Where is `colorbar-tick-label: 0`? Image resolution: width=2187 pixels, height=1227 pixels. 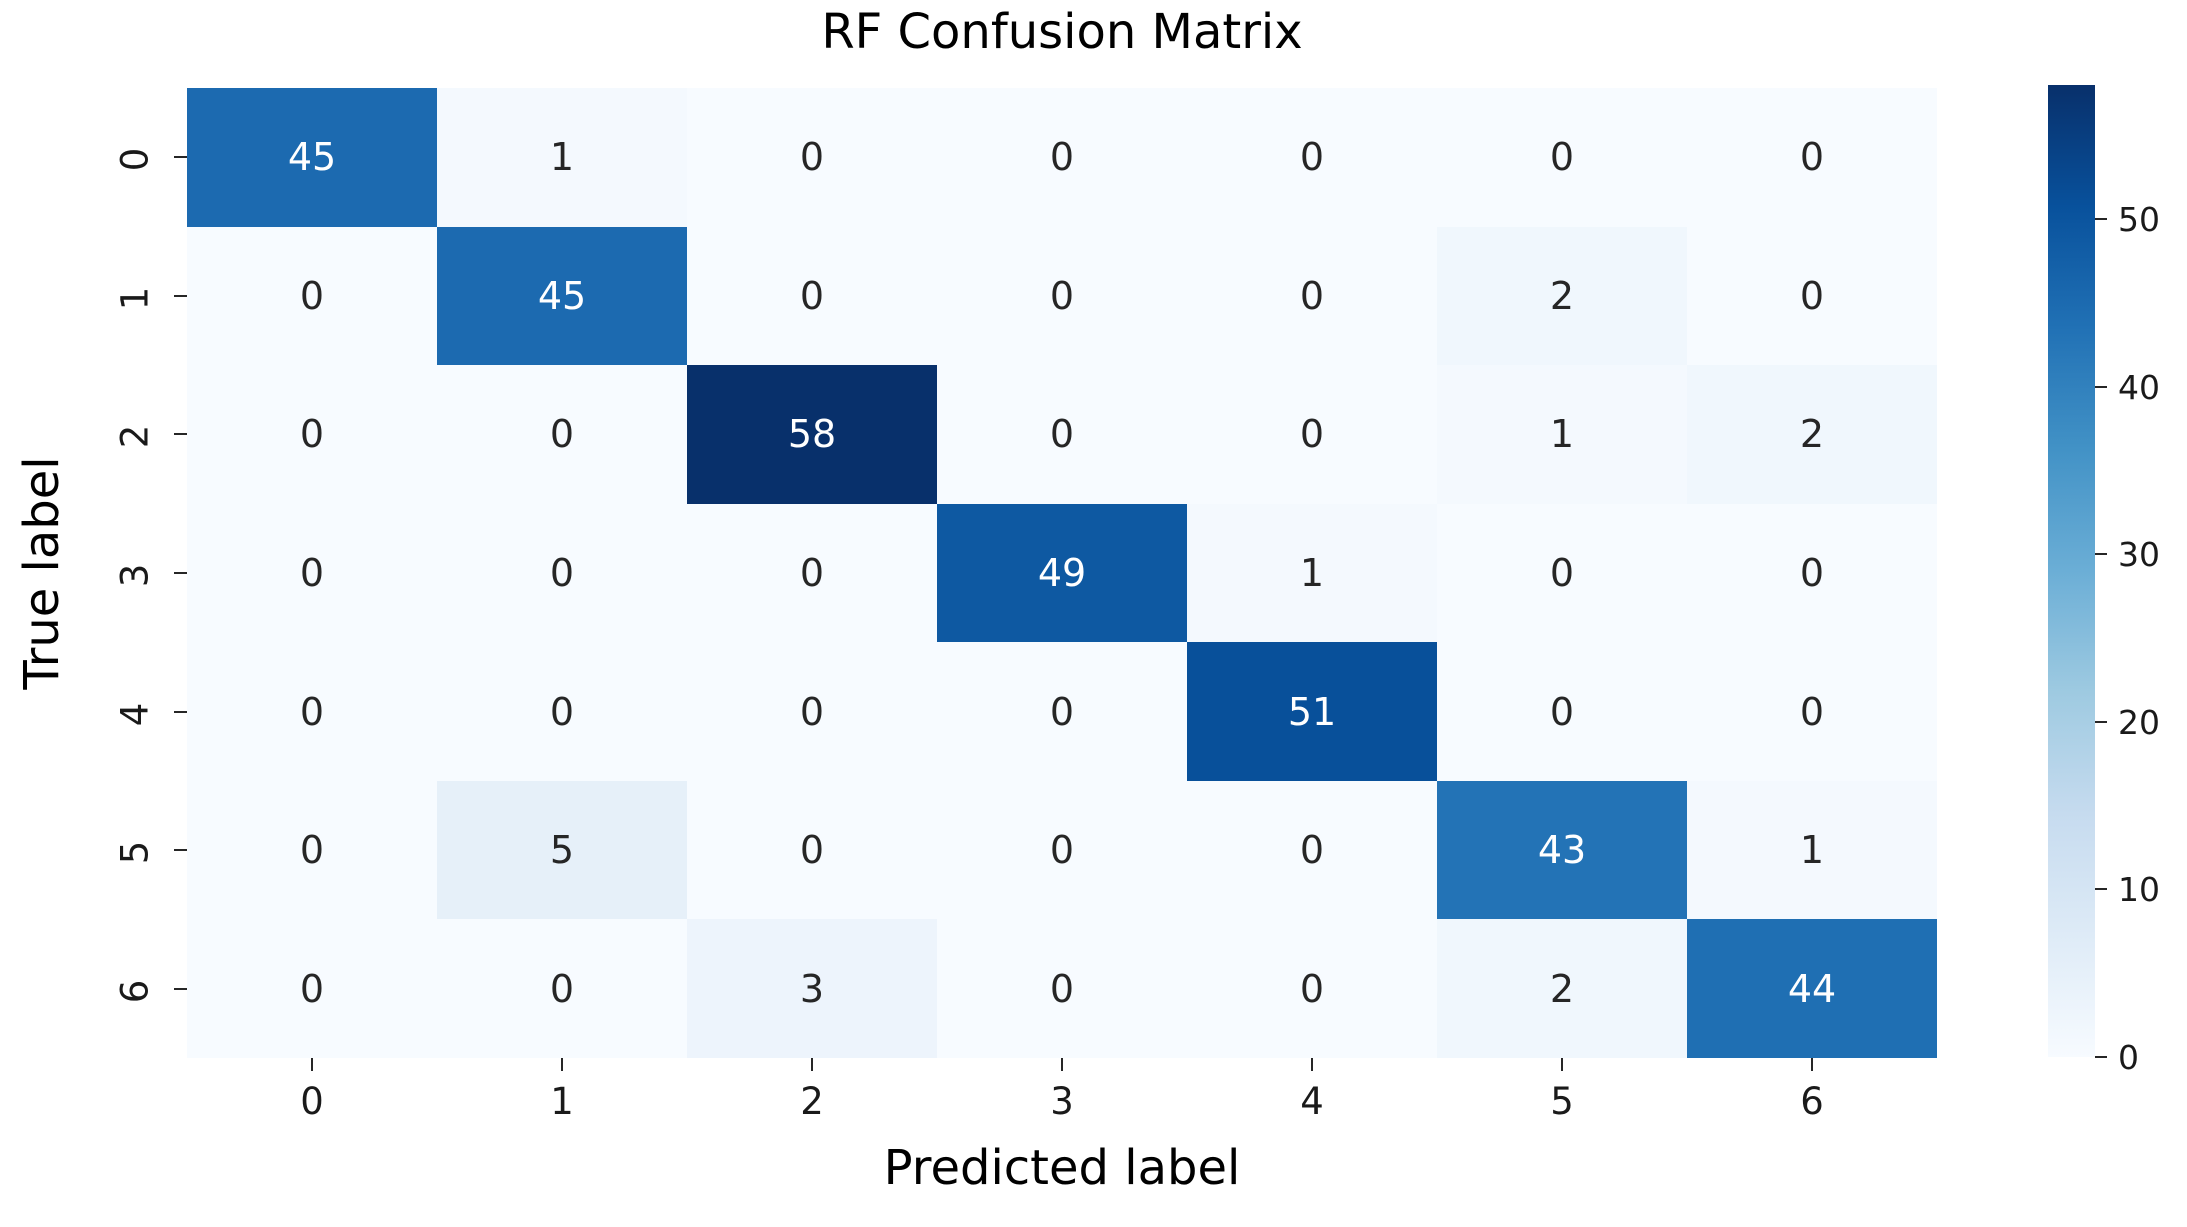 colorbar-tick-label: 0 is located at coordinates (2128, 1057).